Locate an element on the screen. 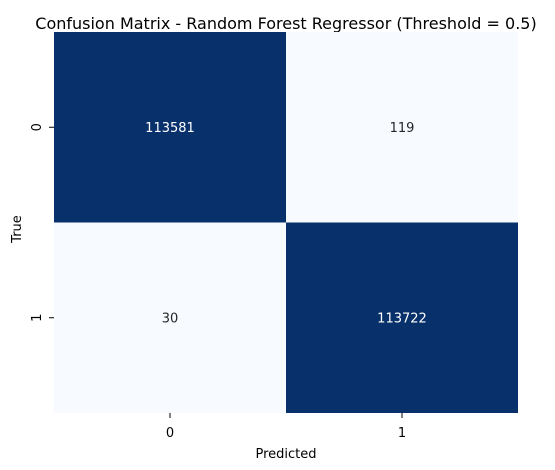 The height and width of the screenshot is (470, 555). x-tick-label-0: 0 is located at coordinates (170, 433).